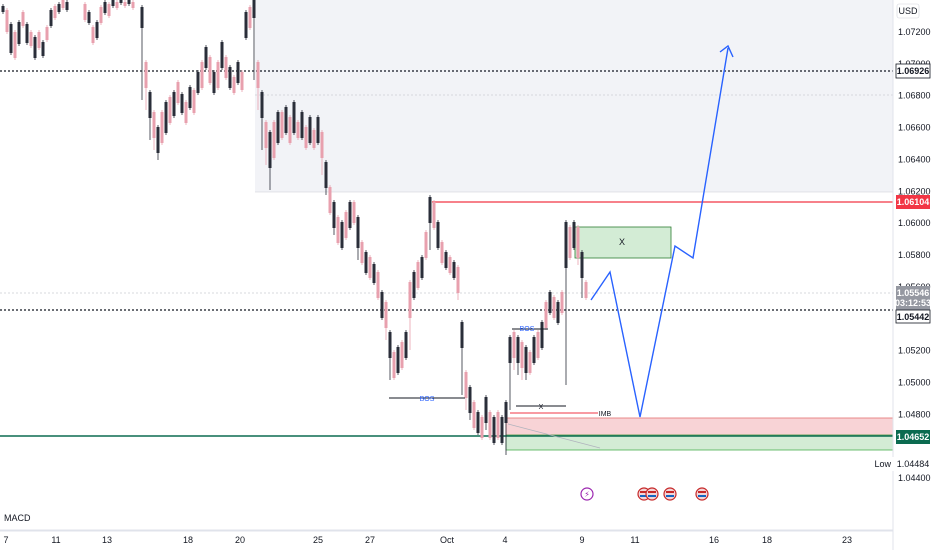  I want to click on currency-label: USD, so click(908, 11).